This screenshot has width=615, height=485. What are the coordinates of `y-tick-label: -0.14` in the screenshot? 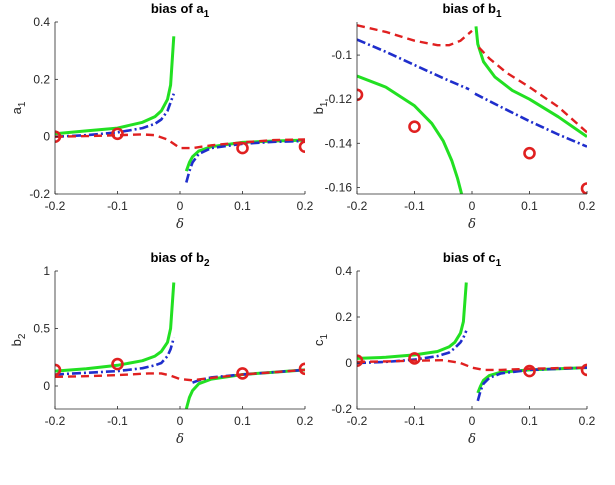 It's located at (339, 143).